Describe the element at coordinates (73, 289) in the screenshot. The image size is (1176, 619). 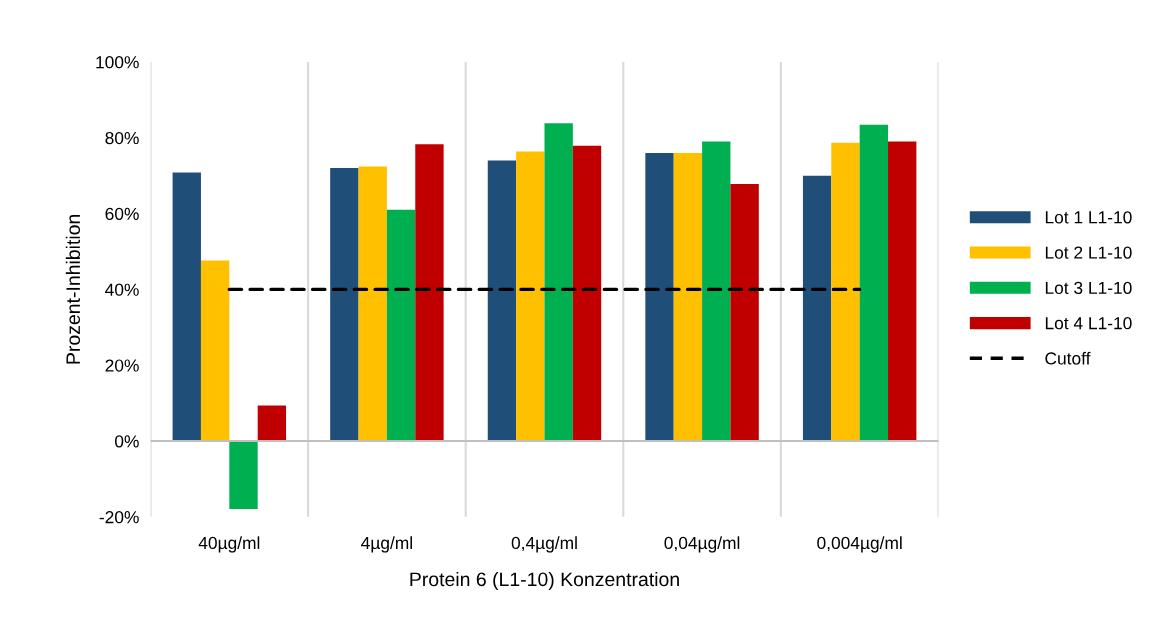
I see `y-axis-title: Prozent-Inhibition` at that location.